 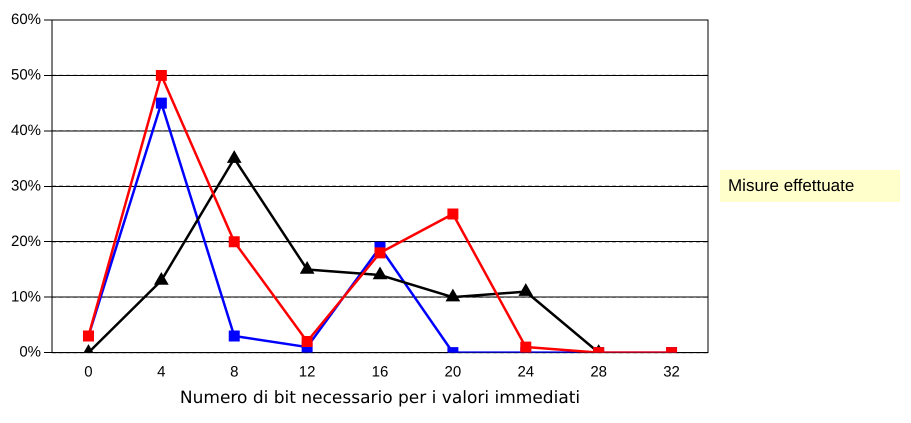 What do you see at coordinates (234, 372) in the screenshot?
I see `x-tick-label: 8` at bounding box center [234, 372].